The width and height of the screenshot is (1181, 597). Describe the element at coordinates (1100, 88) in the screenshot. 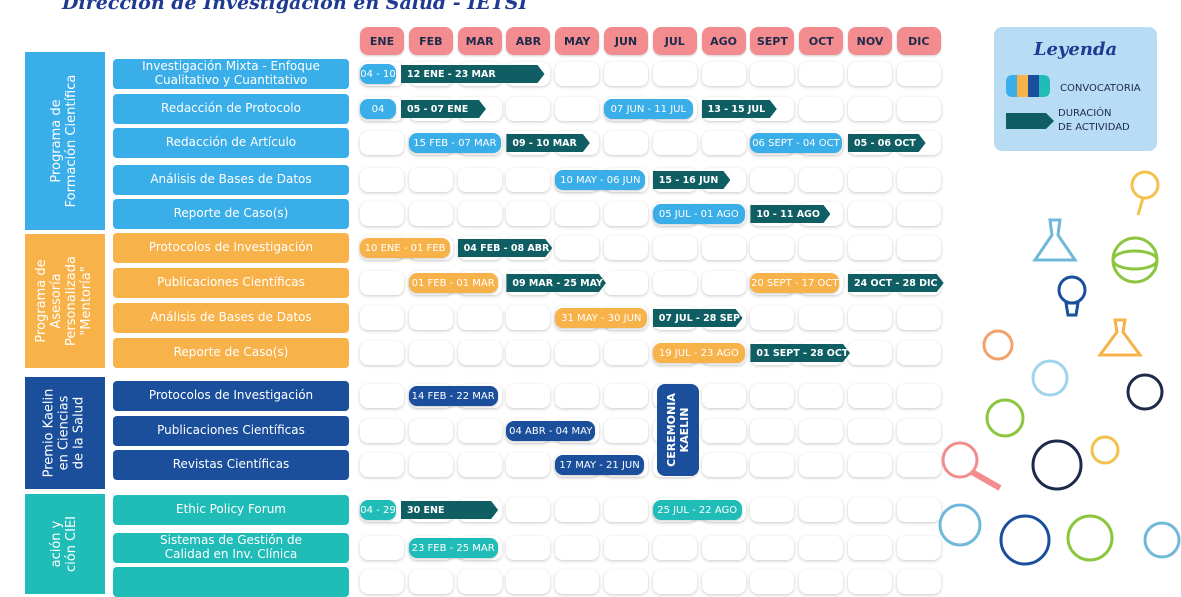

I see `legend-convocatoria-label: CONVOCATORIA` at that location.